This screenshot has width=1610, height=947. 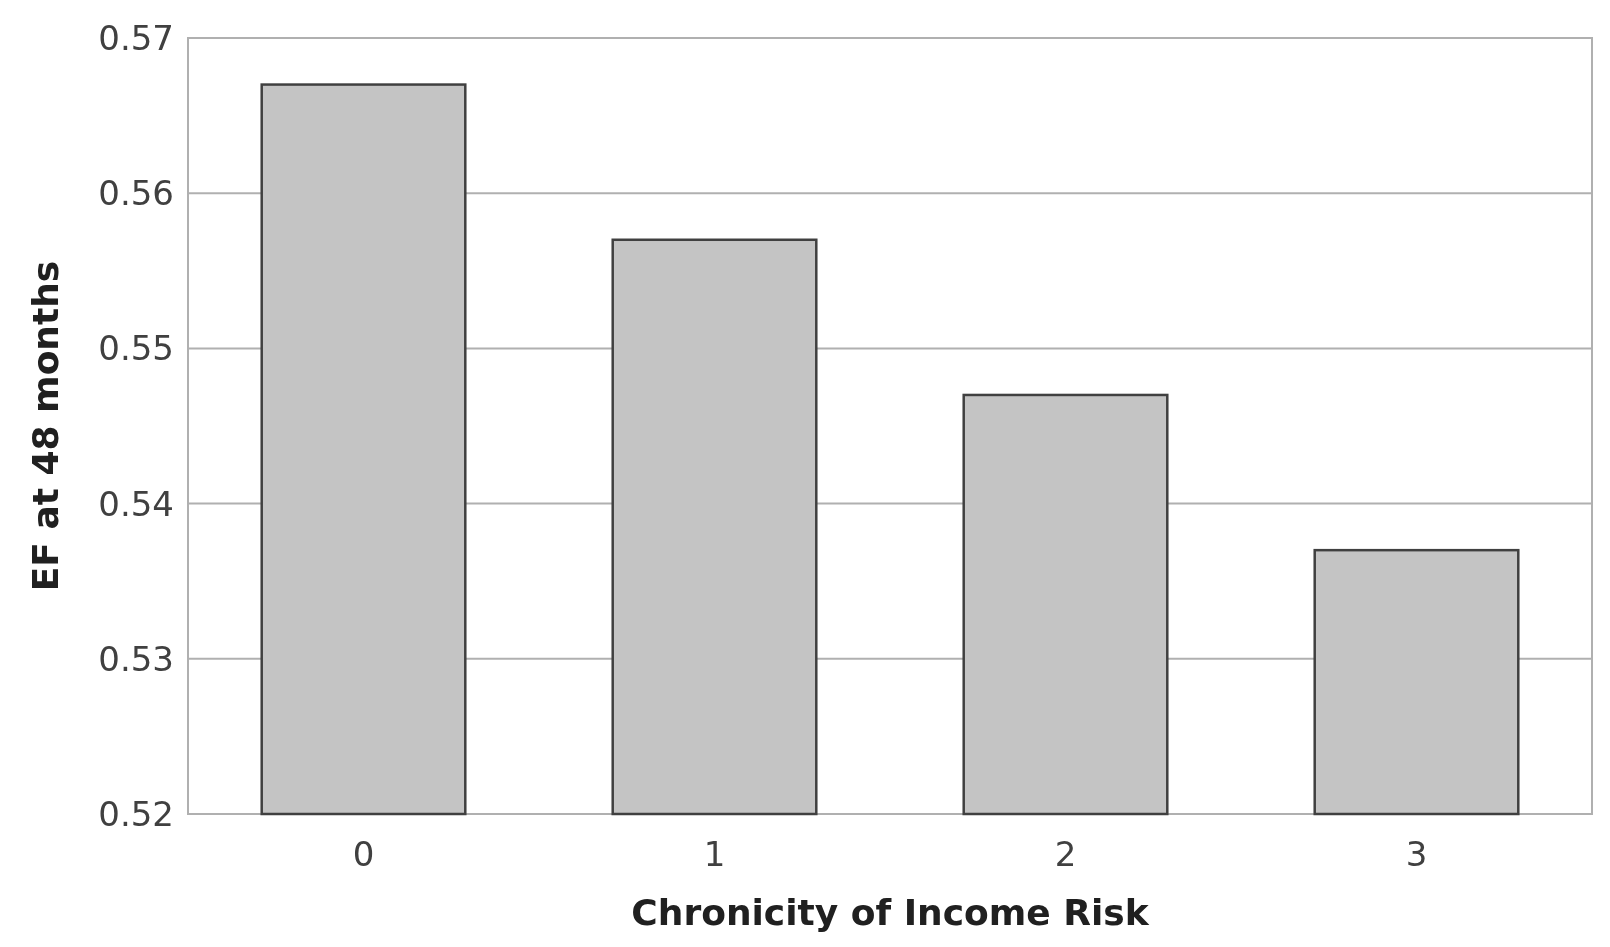 I want to click on x-tick-label: 0, so click(x=363, y=854).